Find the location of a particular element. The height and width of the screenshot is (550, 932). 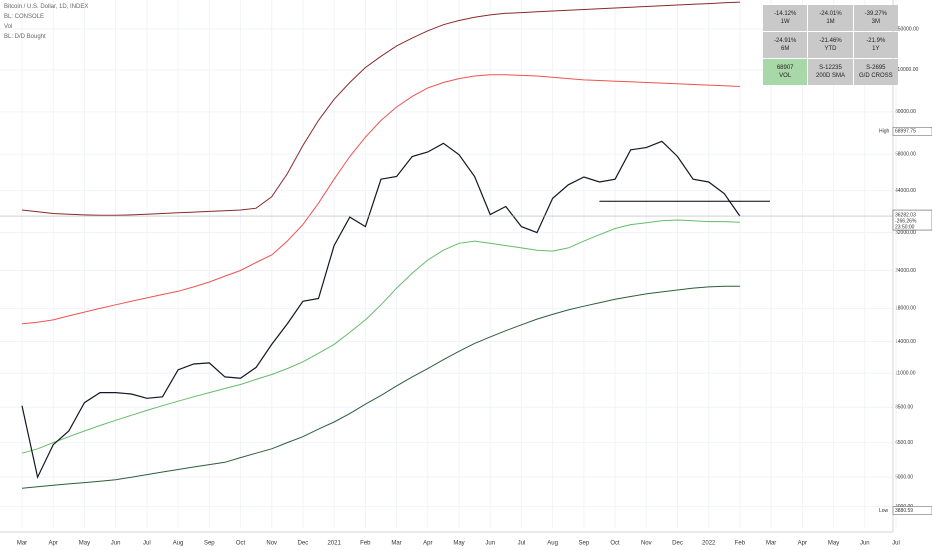

stat-period: G/D CROSS is located at coordinates (875, 76).